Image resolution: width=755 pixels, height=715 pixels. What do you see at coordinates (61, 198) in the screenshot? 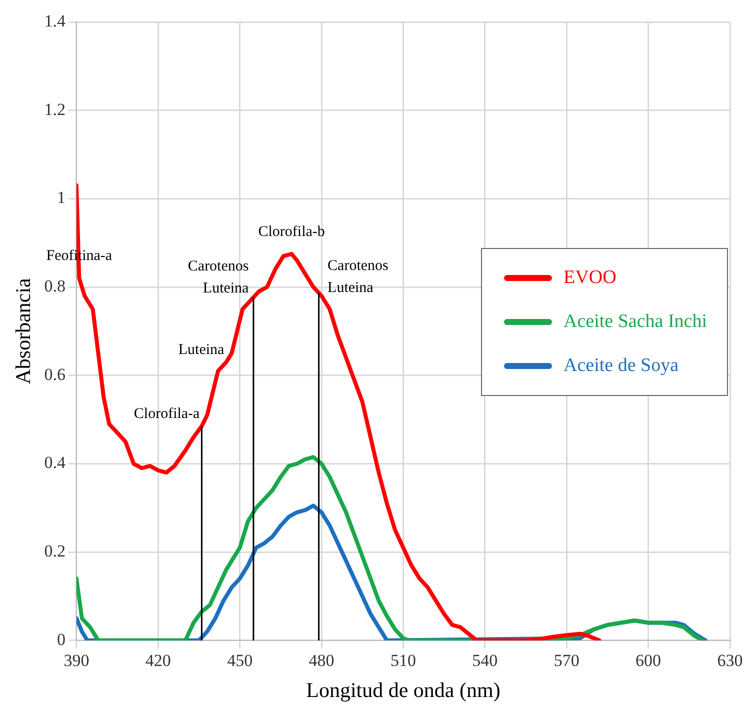
I see `y-tick-label: 1` at bounding box center [61, 198].